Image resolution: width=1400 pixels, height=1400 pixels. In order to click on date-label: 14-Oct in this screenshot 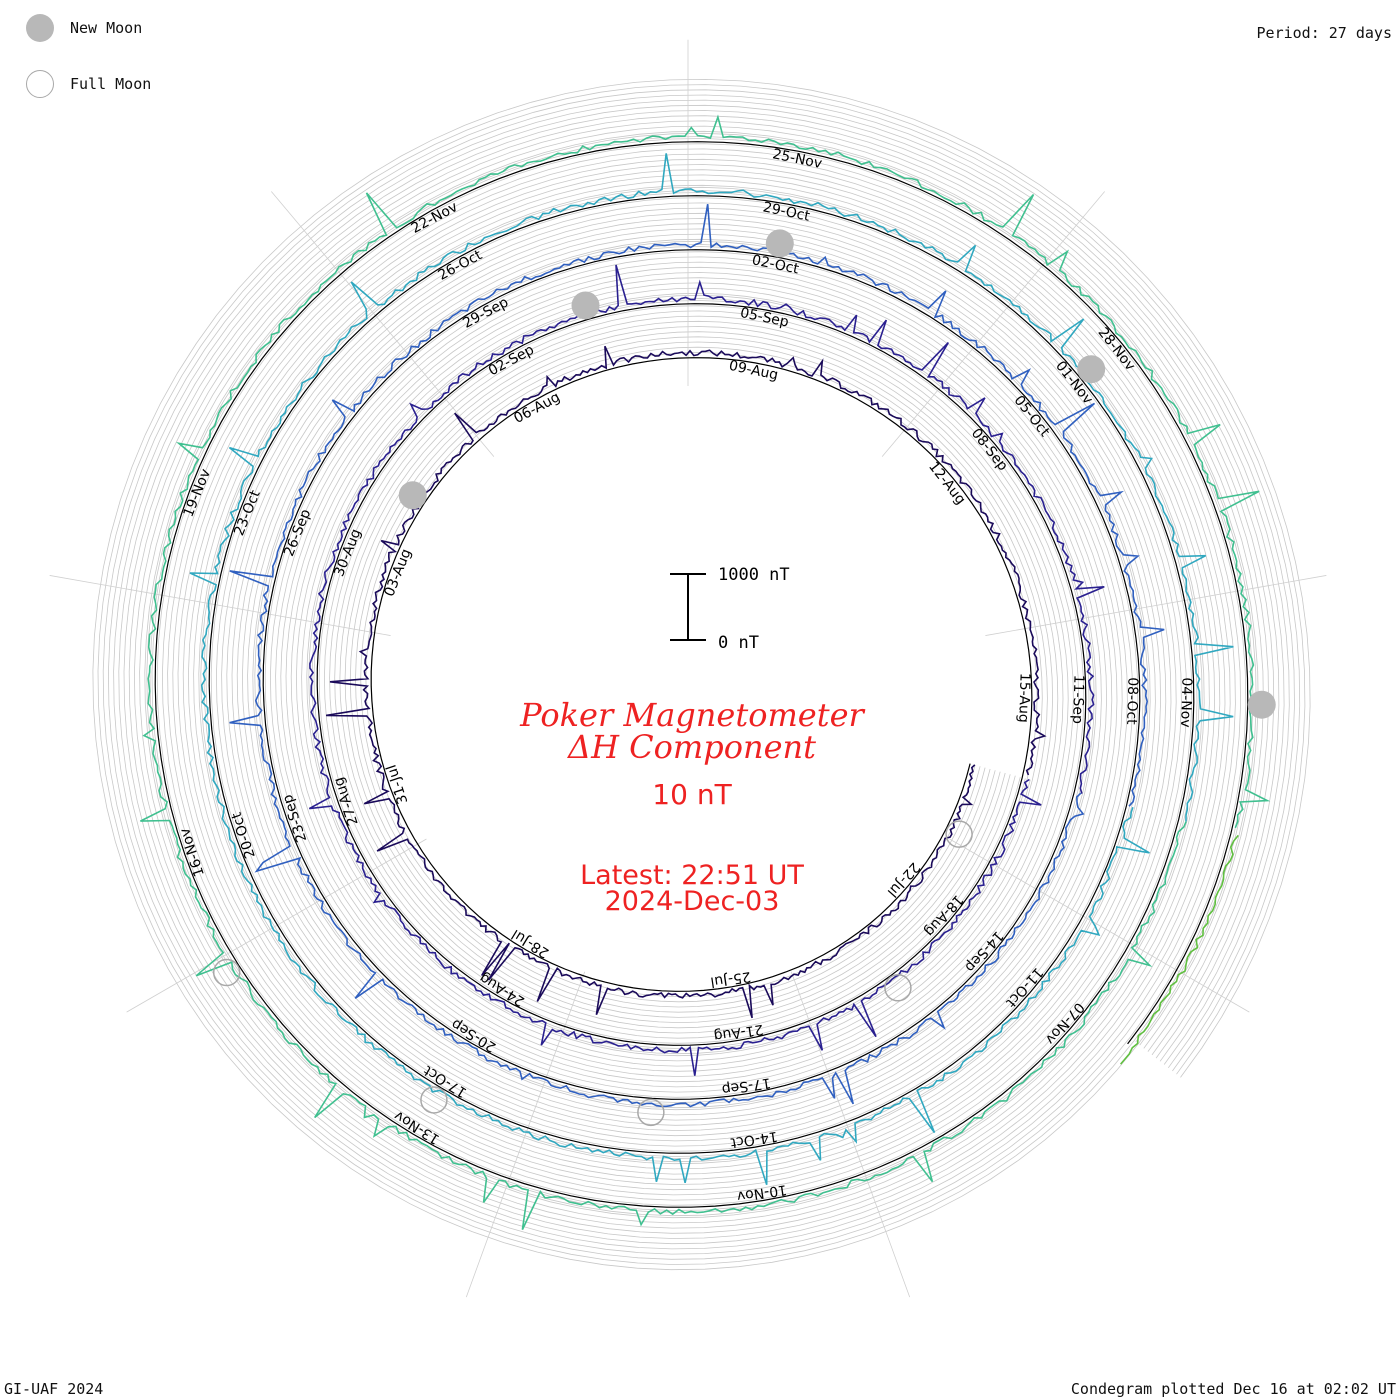, I will do `click(754, 1139)`.